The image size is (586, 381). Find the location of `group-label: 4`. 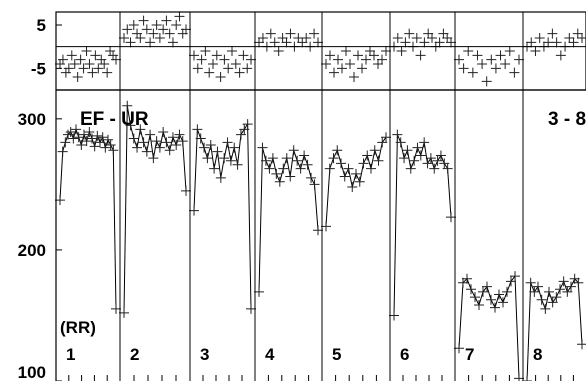

group-label: 4 is located at coordinates (270, 354).